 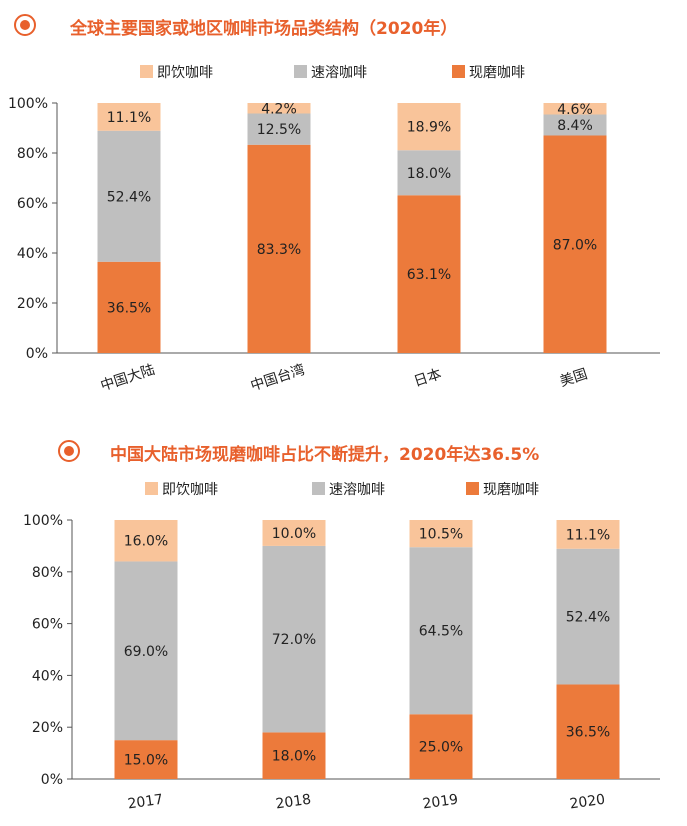 I want to click on data-label: 25.0%, so click(x=441, y=748).